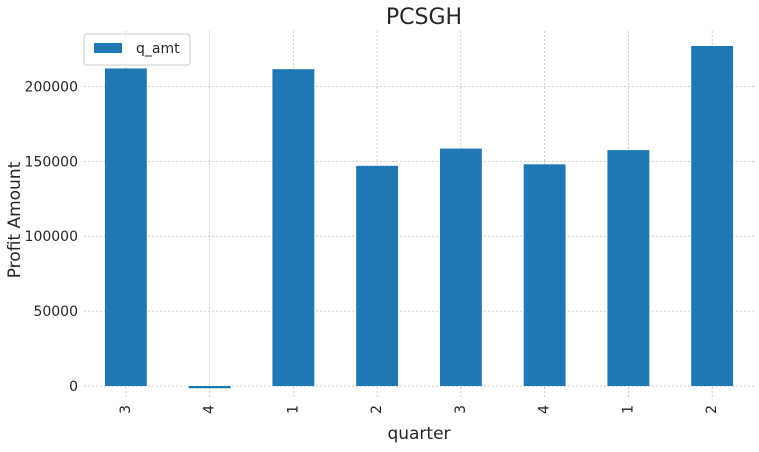  I want to click on legend-swatch, so click(108, 48).